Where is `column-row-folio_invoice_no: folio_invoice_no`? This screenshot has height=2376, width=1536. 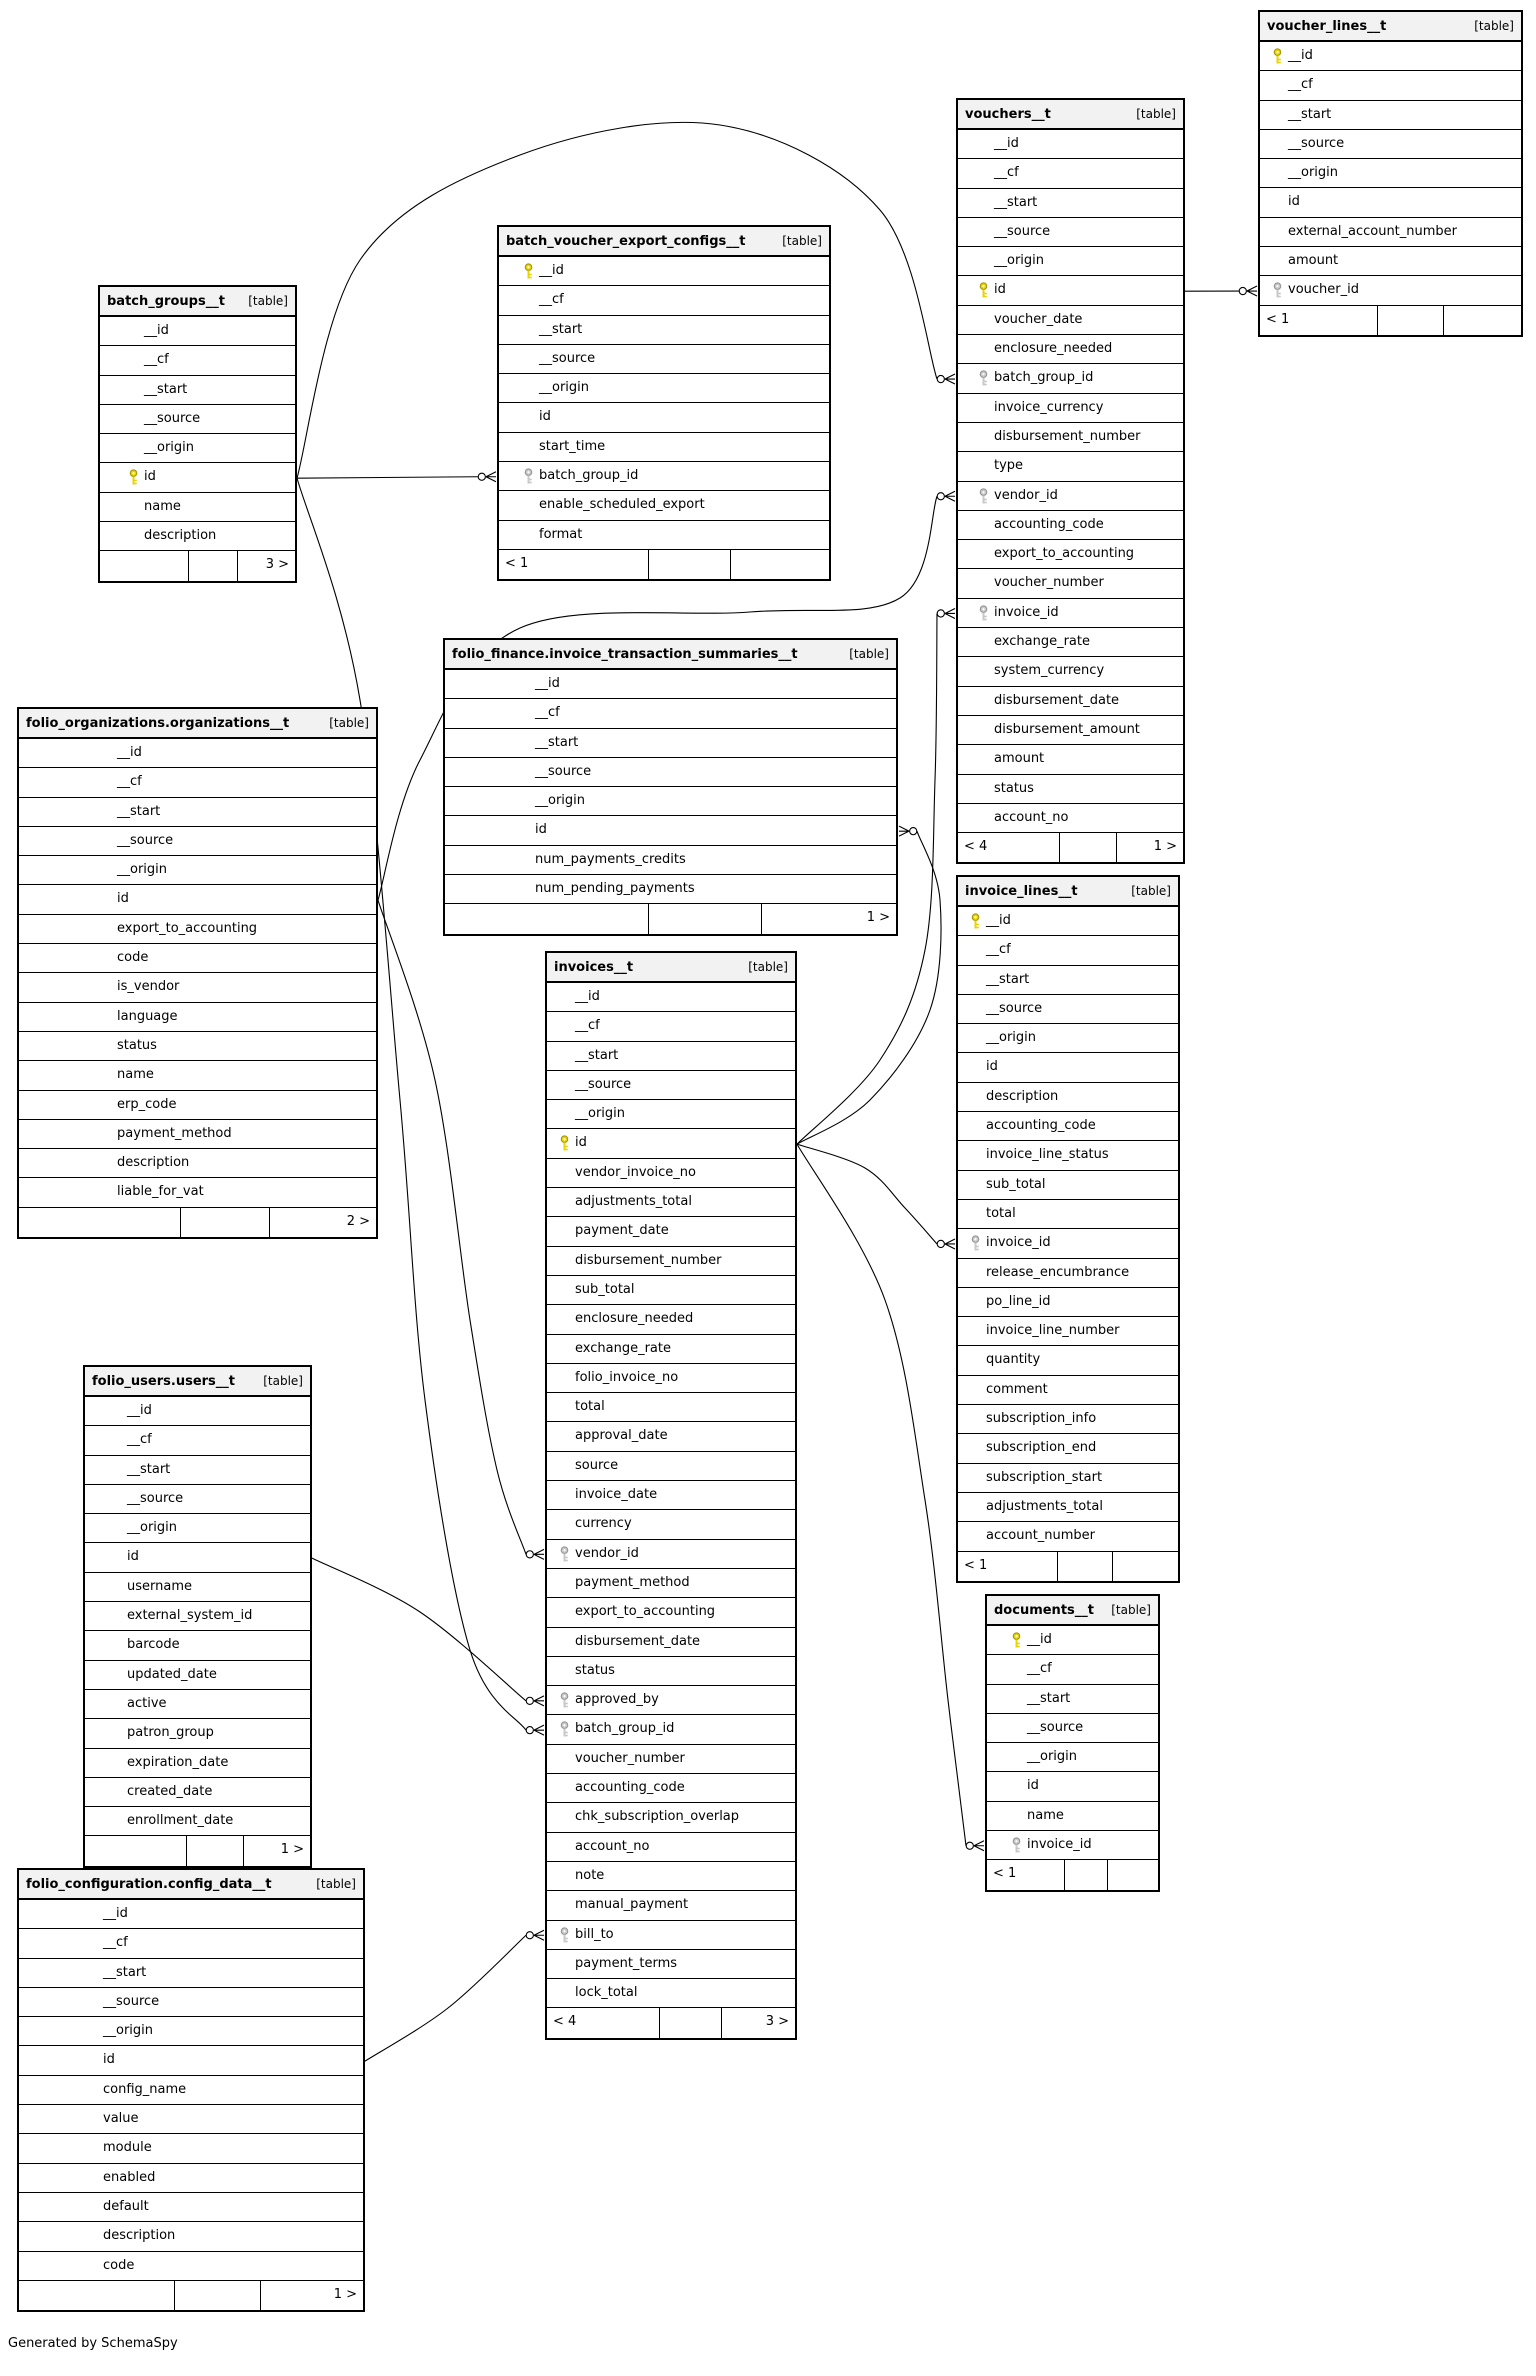 column-row-folio_invoice_no: folio_invoice_no is located at coordinates (671, 1378).